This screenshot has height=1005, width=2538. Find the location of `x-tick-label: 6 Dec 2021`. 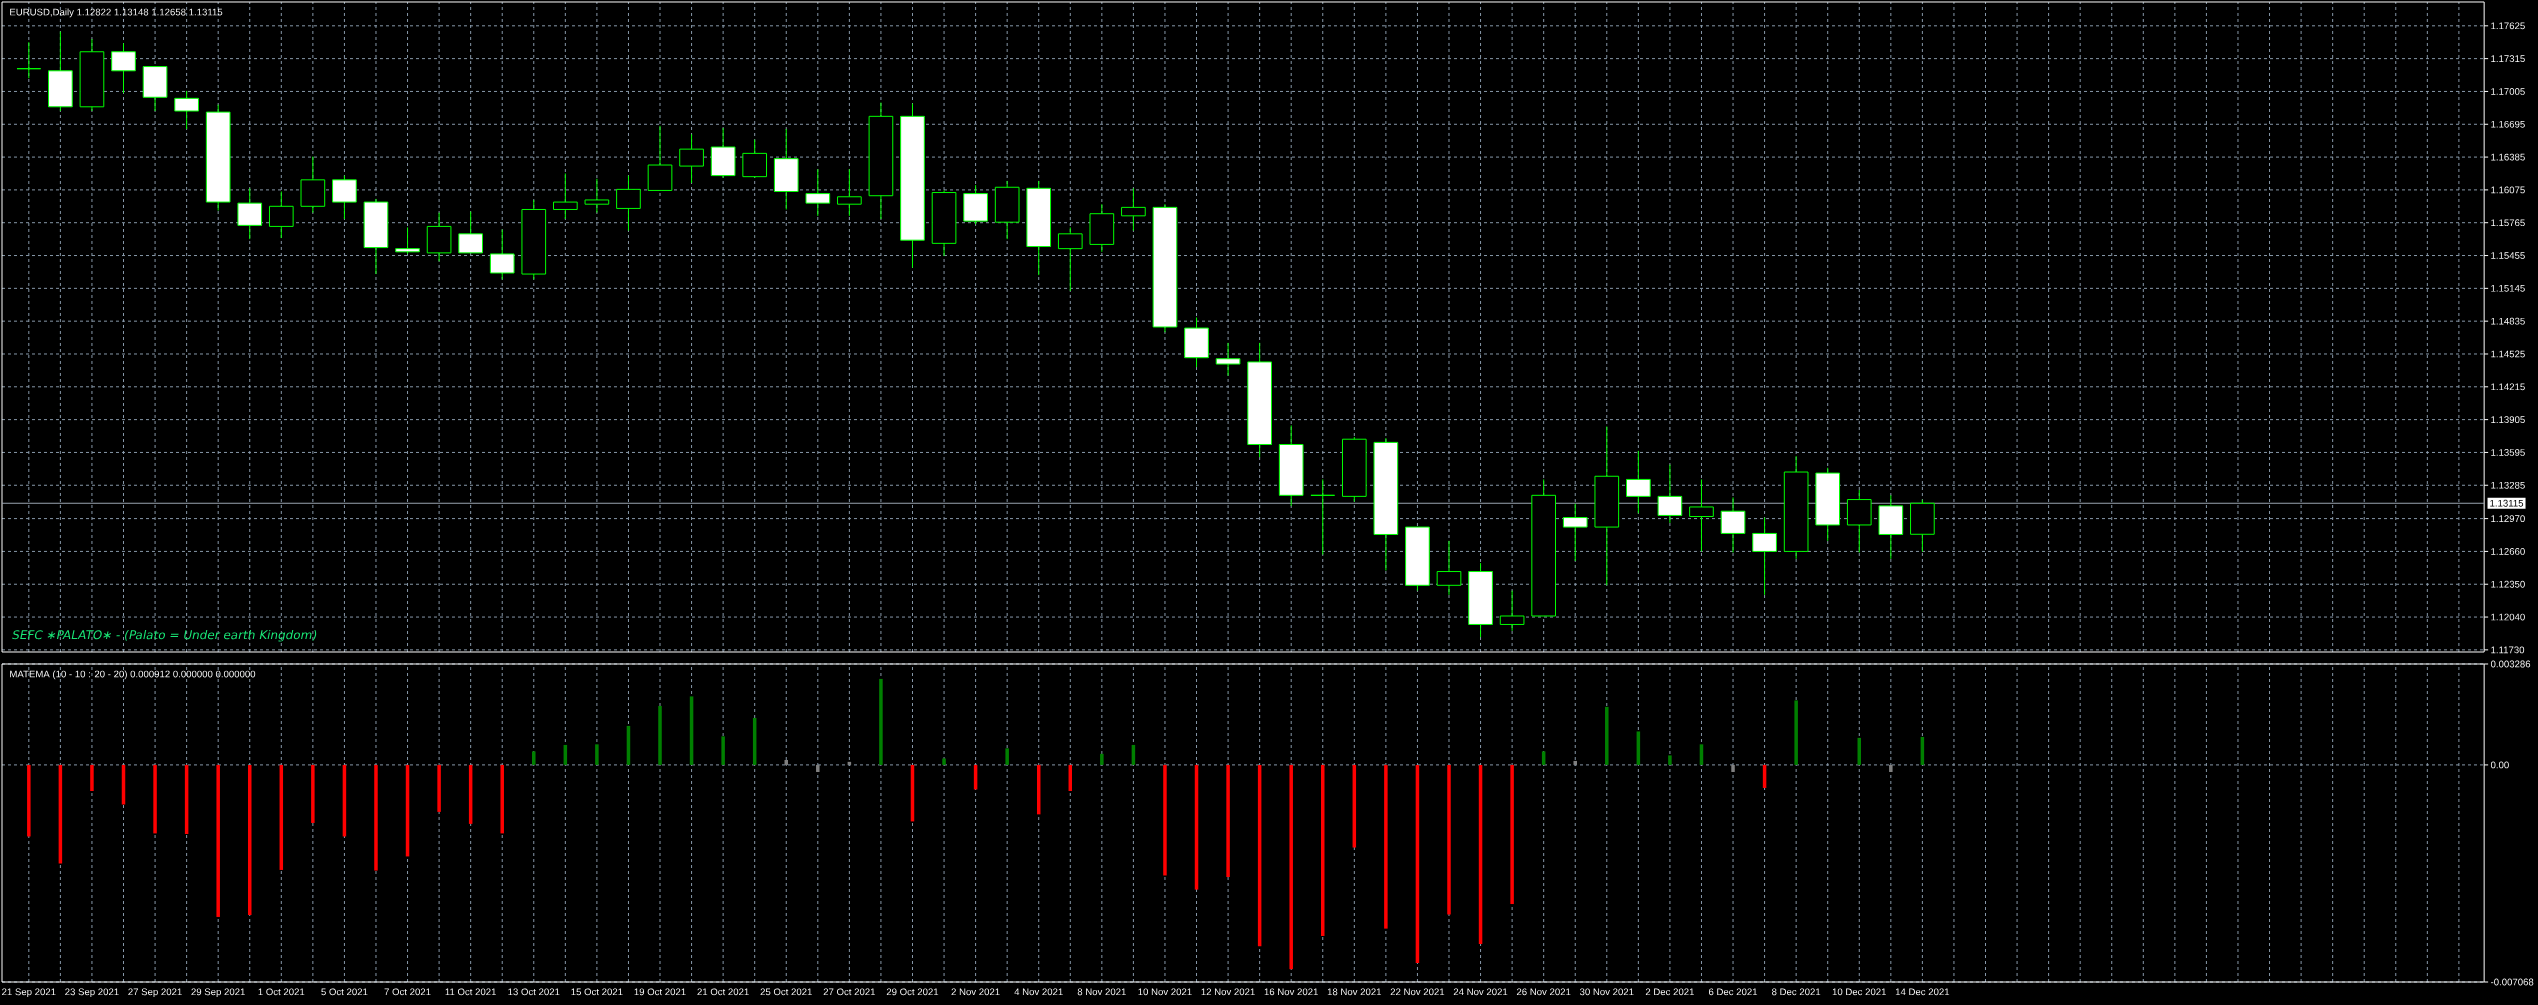

x-tick-label: 6 Dec 2021 is located at coordinates (1733, 992).